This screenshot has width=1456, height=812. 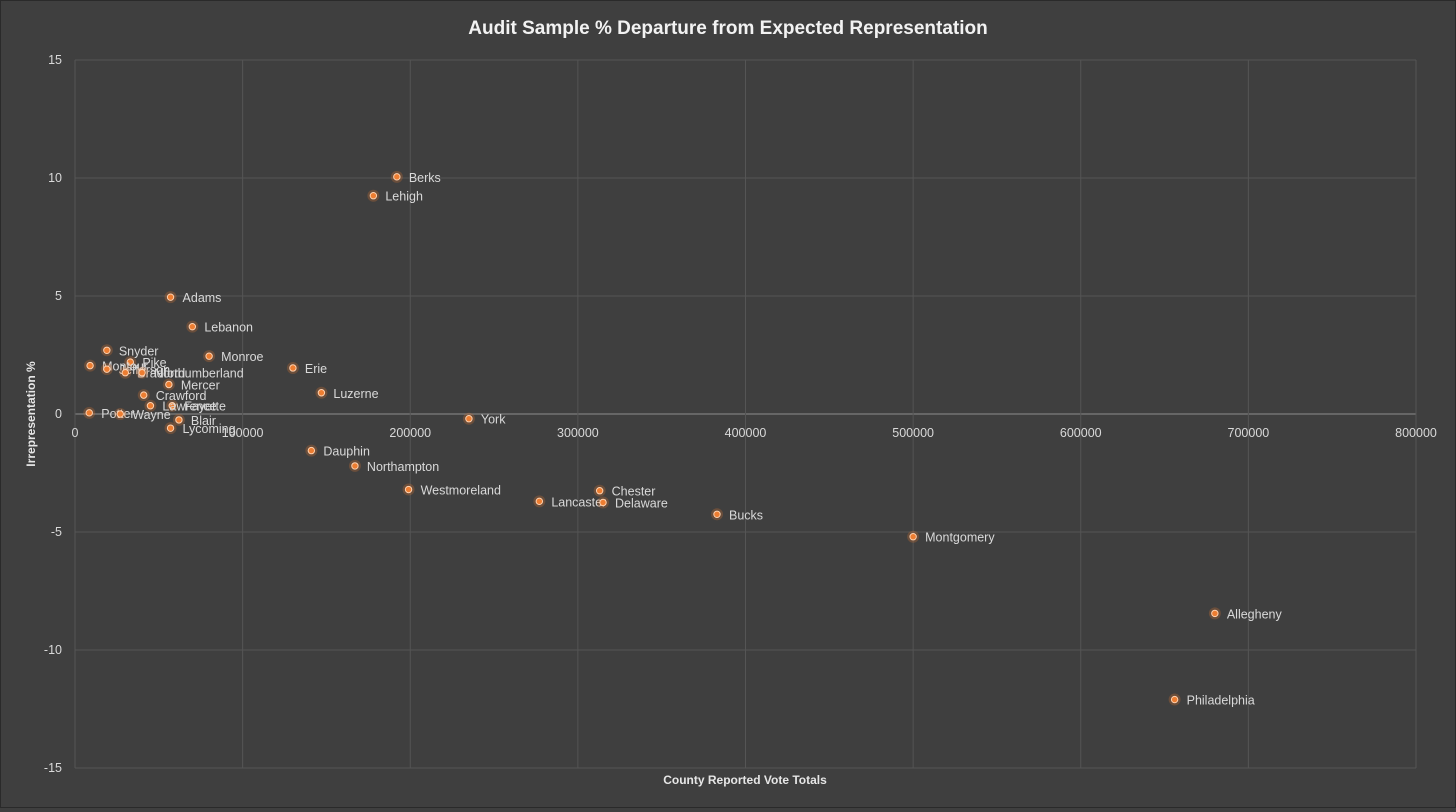 I want to click on y-tick-label: 15, so click(x=55, y=60).